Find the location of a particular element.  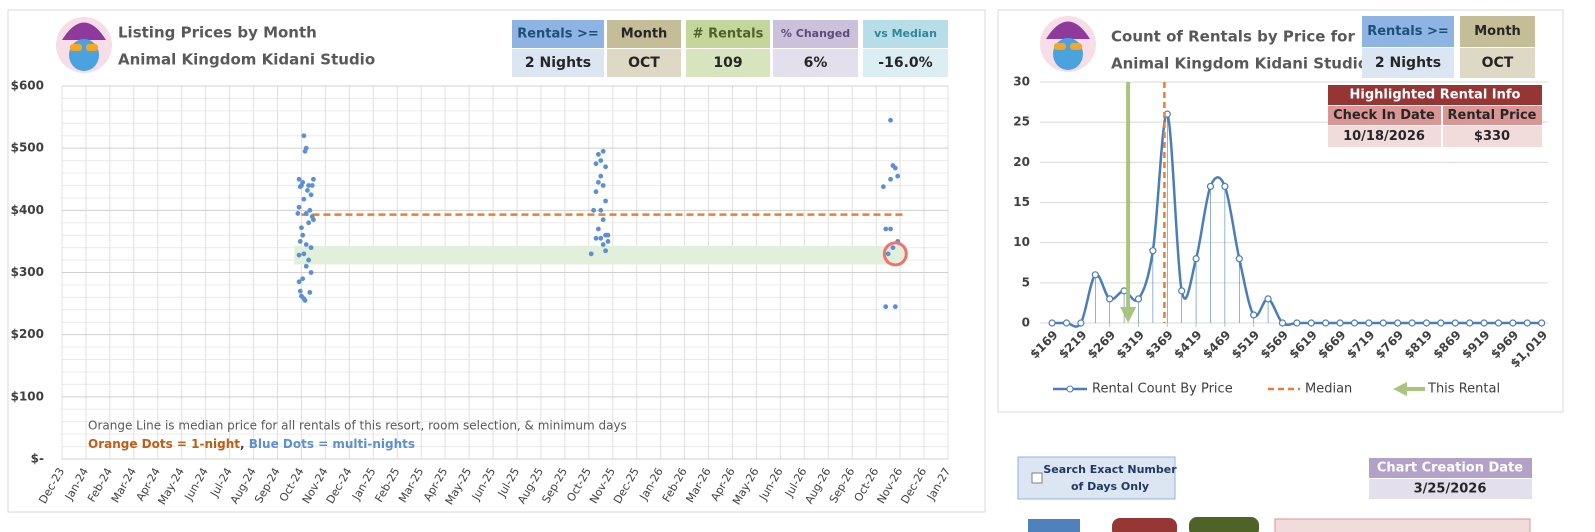

cell-header: Month is located at coordinates (1497, 31).